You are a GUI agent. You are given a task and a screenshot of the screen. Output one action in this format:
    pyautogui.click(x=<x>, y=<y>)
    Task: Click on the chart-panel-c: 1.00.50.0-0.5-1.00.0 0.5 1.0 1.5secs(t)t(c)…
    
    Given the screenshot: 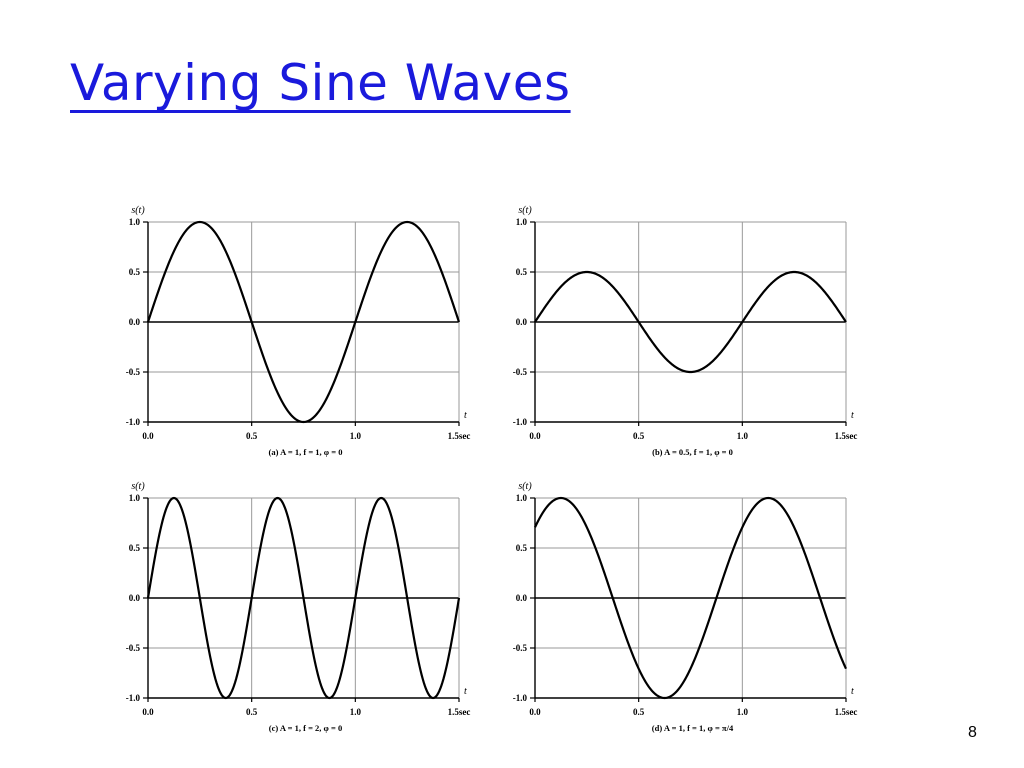 What is the action you would take?
    pyautogui.click(x=298, y=607)
    